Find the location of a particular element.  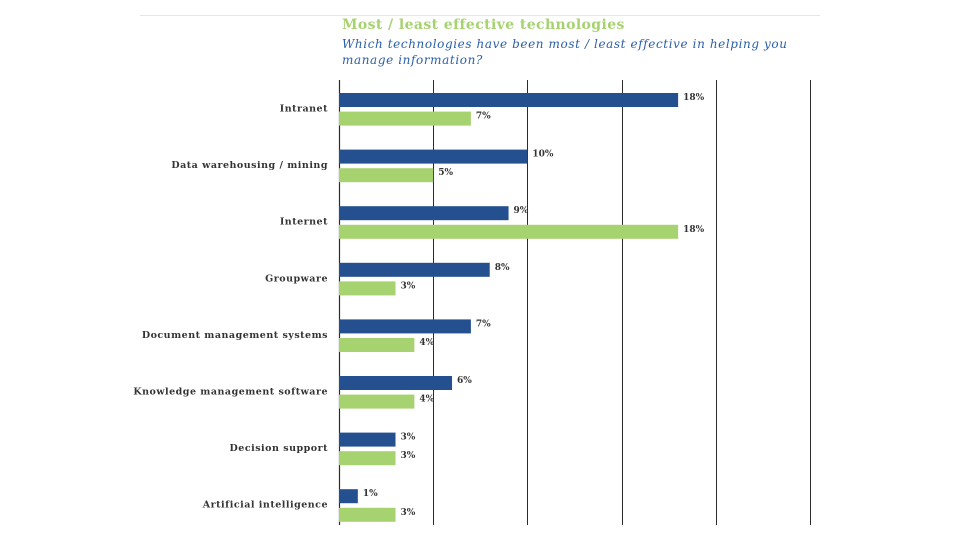

title-rule is located at coordinates (480, 15).